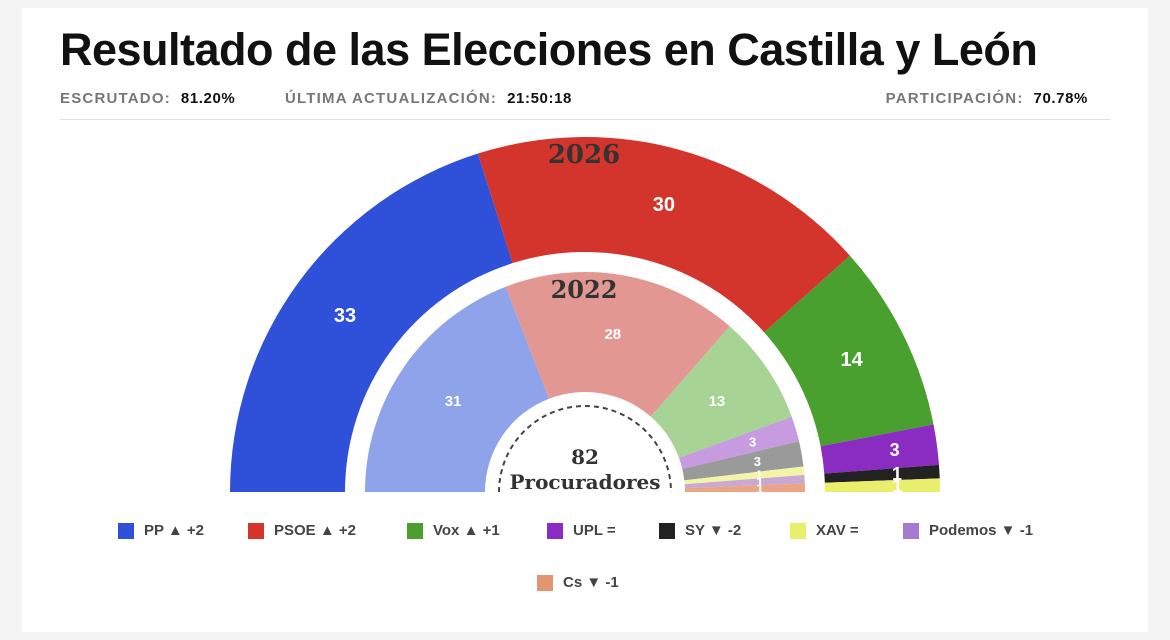  I want to click on legend-item-podemos: Podemos ▼ -1, so click(968, 530).